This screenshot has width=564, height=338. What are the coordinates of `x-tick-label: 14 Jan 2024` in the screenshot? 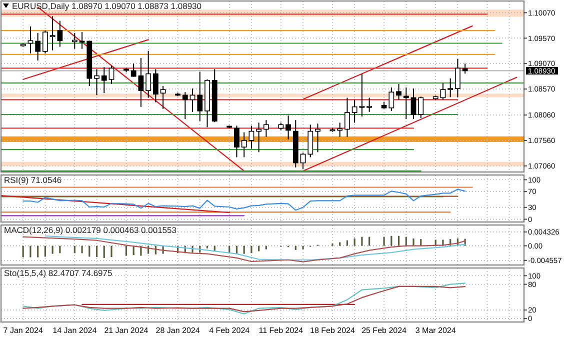 It's located at (75, 330).